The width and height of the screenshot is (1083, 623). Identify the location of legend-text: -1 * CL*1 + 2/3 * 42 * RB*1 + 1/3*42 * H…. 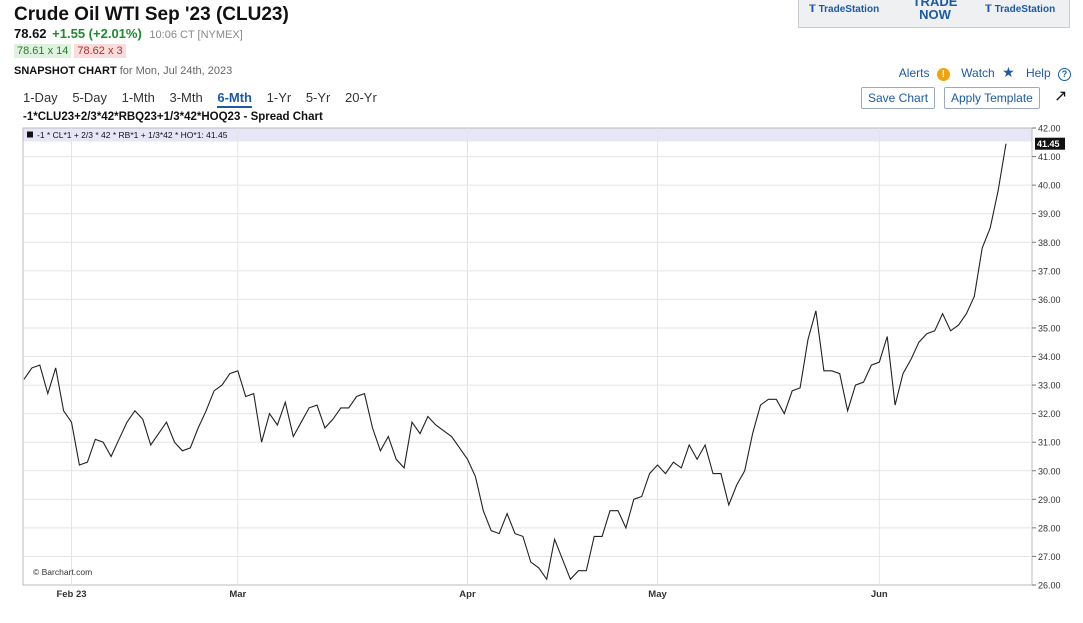
(132, 135).